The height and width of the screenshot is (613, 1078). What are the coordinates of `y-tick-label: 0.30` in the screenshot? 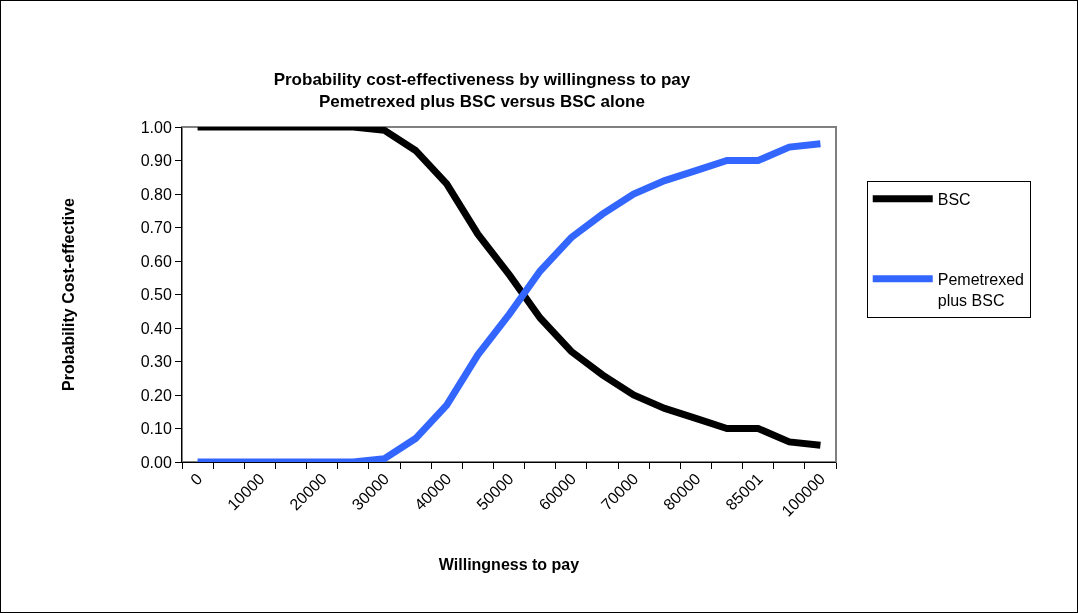 It's located at (156, 362).